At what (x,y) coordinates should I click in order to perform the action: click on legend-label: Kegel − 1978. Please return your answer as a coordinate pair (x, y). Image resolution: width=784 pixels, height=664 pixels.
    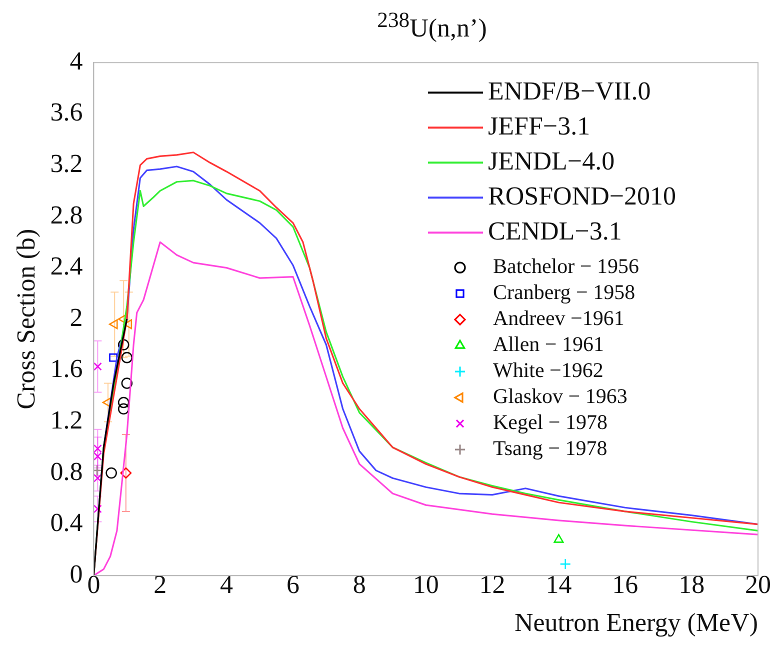
    Looking at the image, I should click on (550, 422).